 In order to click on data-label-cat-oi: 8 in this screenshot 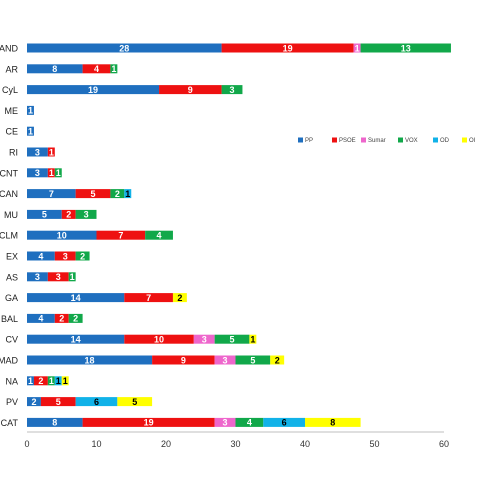, I will do `click(332, 423)`.